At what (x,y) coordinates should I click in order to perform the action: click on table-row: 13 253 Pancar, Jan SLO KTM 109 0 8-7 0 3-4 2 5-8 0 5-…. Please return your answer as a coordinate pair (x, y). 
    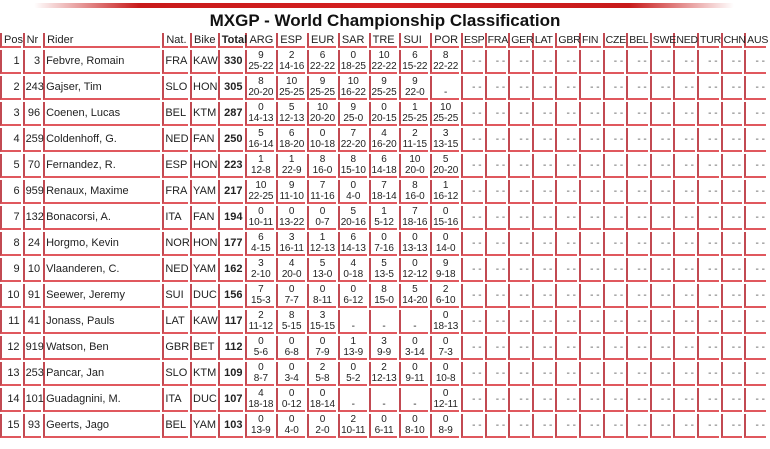
    Looking at the image, I should click on (383, 374).